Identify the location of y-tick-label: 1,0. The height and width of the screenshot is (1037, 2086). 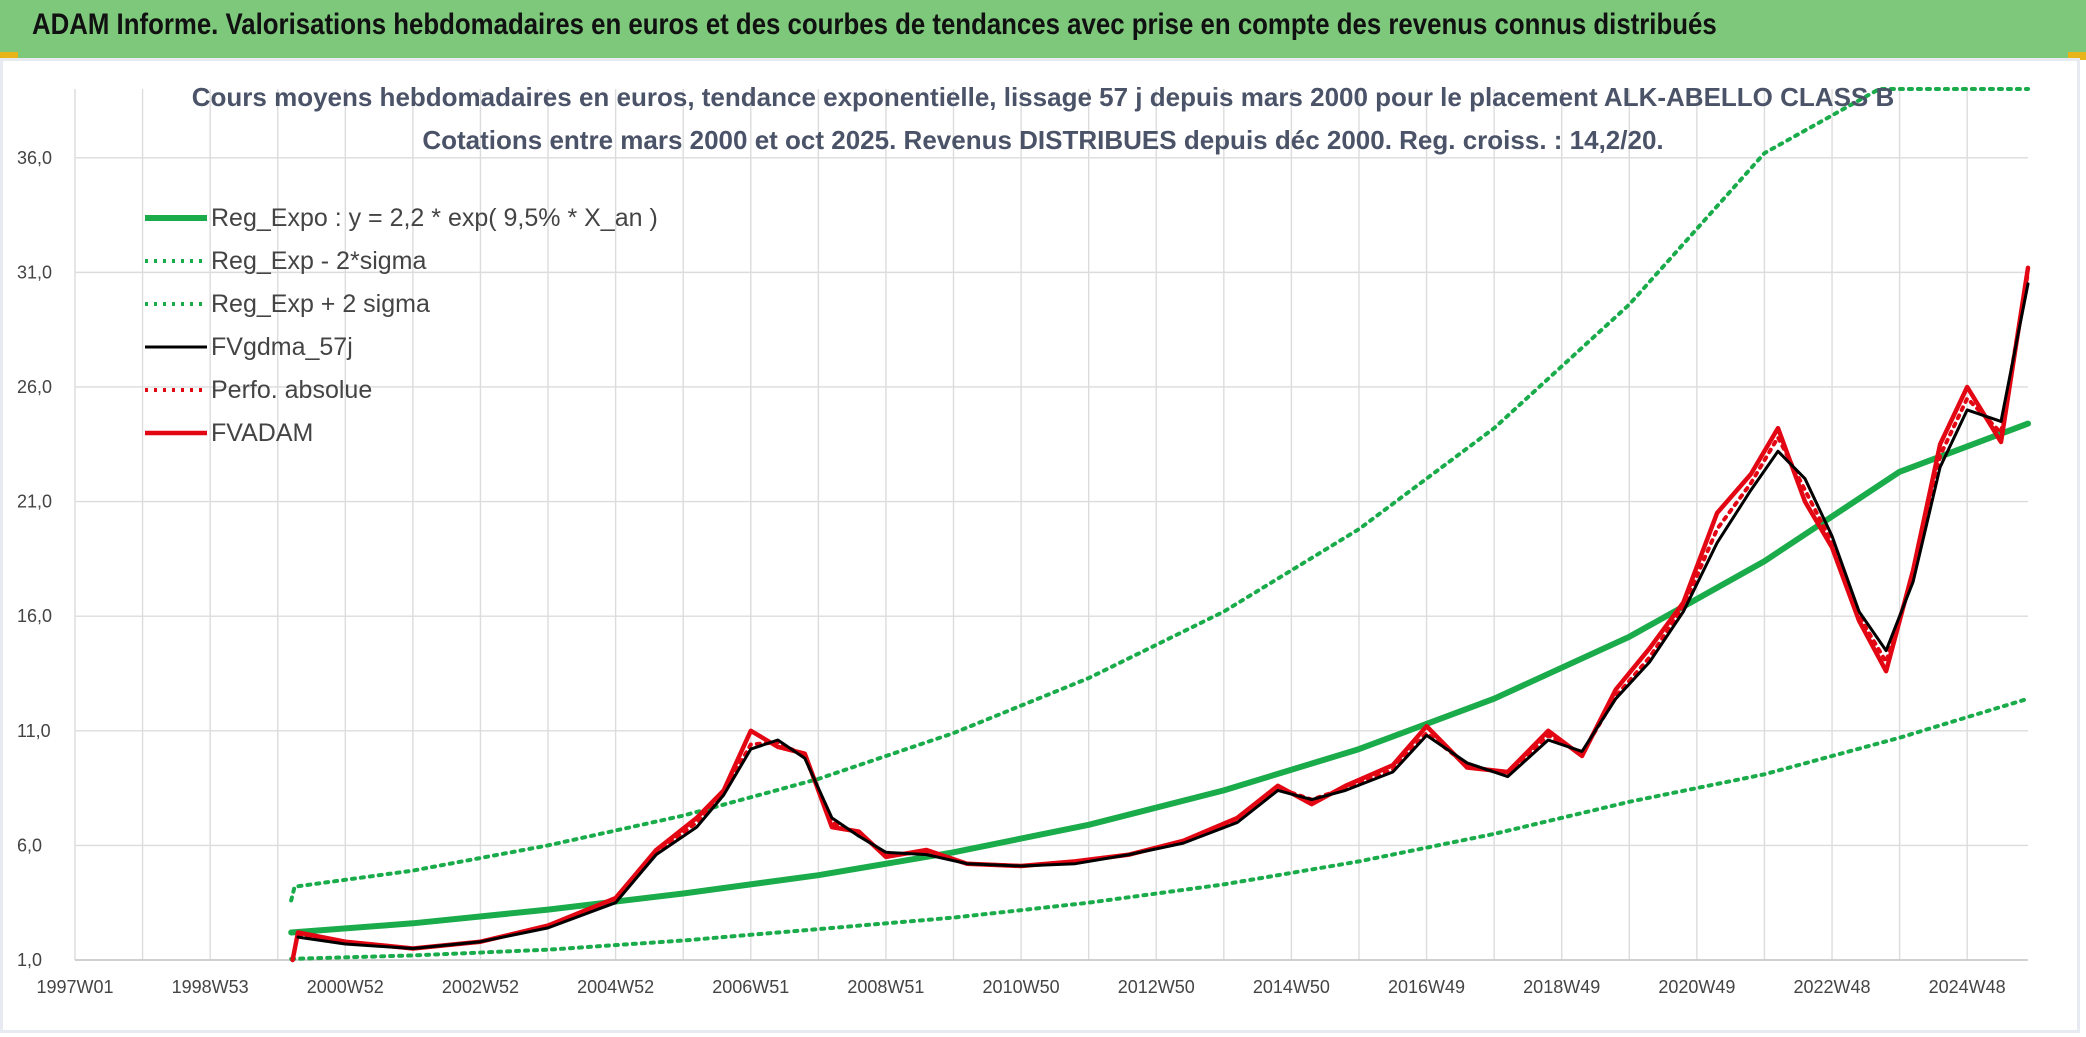
(29, 960).